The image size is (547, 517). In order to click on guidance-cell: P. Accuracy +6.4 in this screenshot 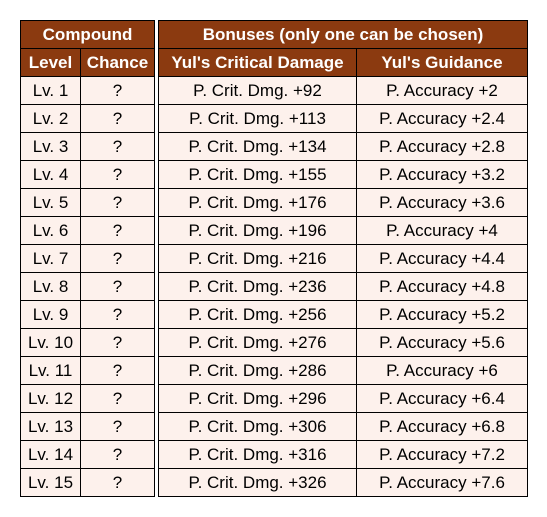, I will do `click(442, 398)`.